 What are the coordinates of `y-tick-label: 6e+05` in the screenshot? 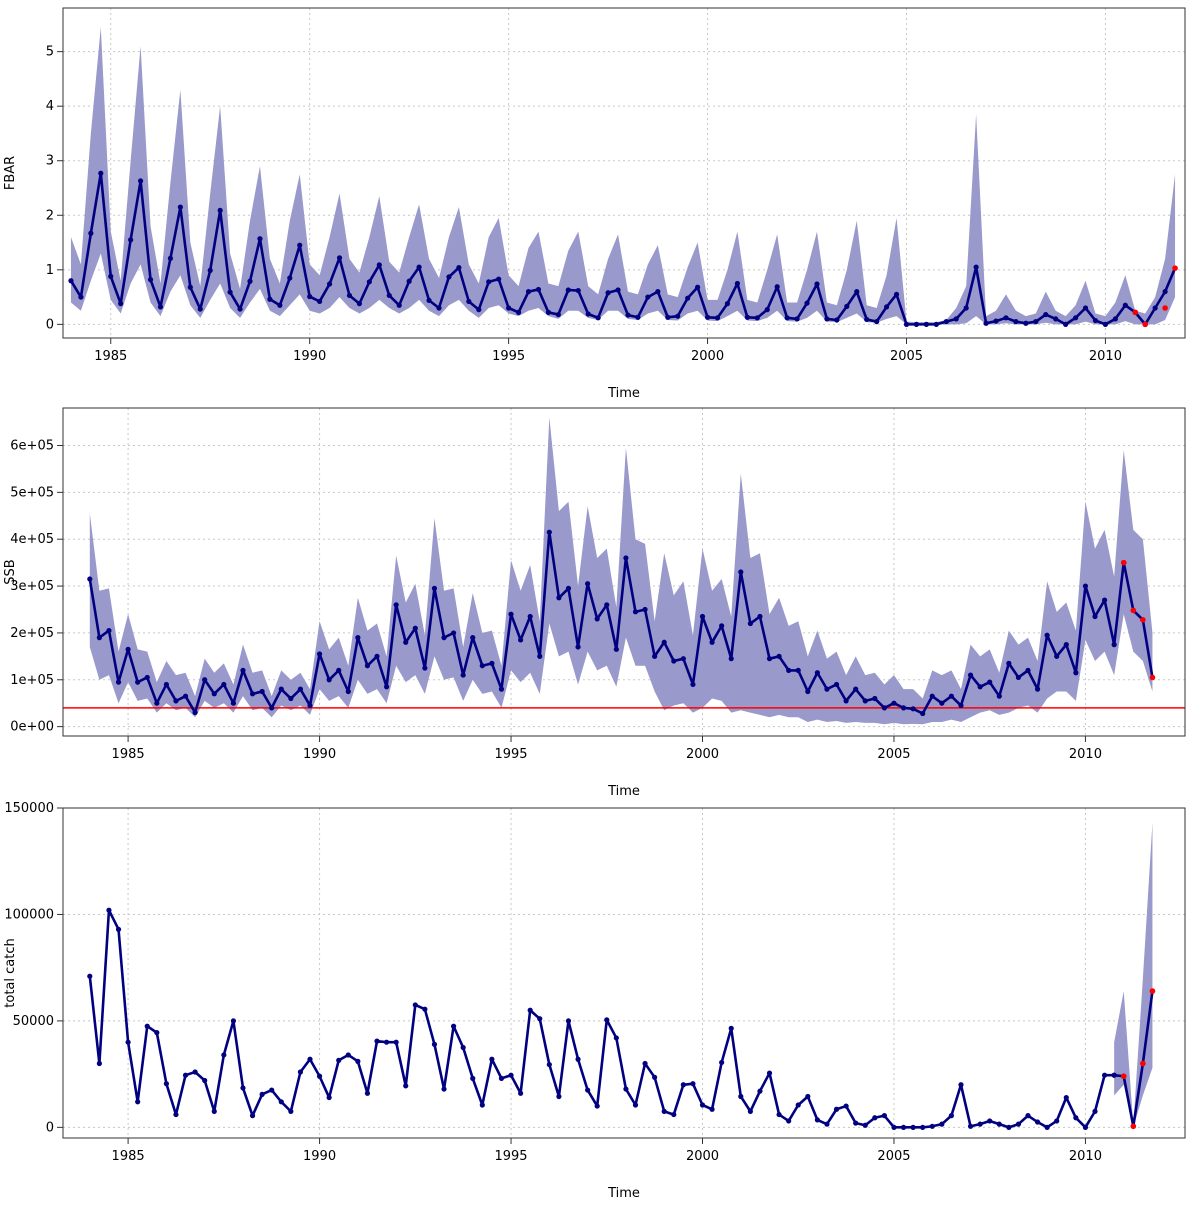 It's located at (32, 445).